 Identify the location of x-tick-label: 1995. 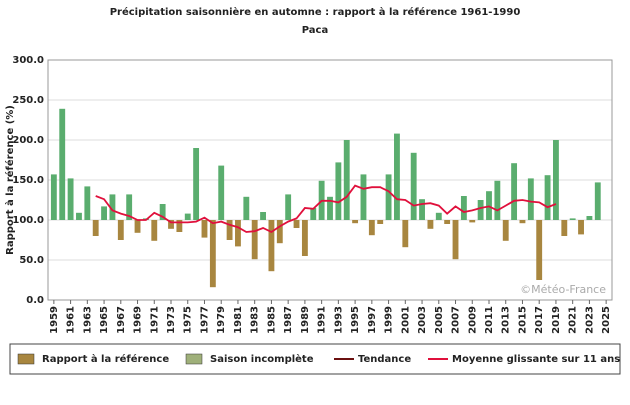
(355, 320).